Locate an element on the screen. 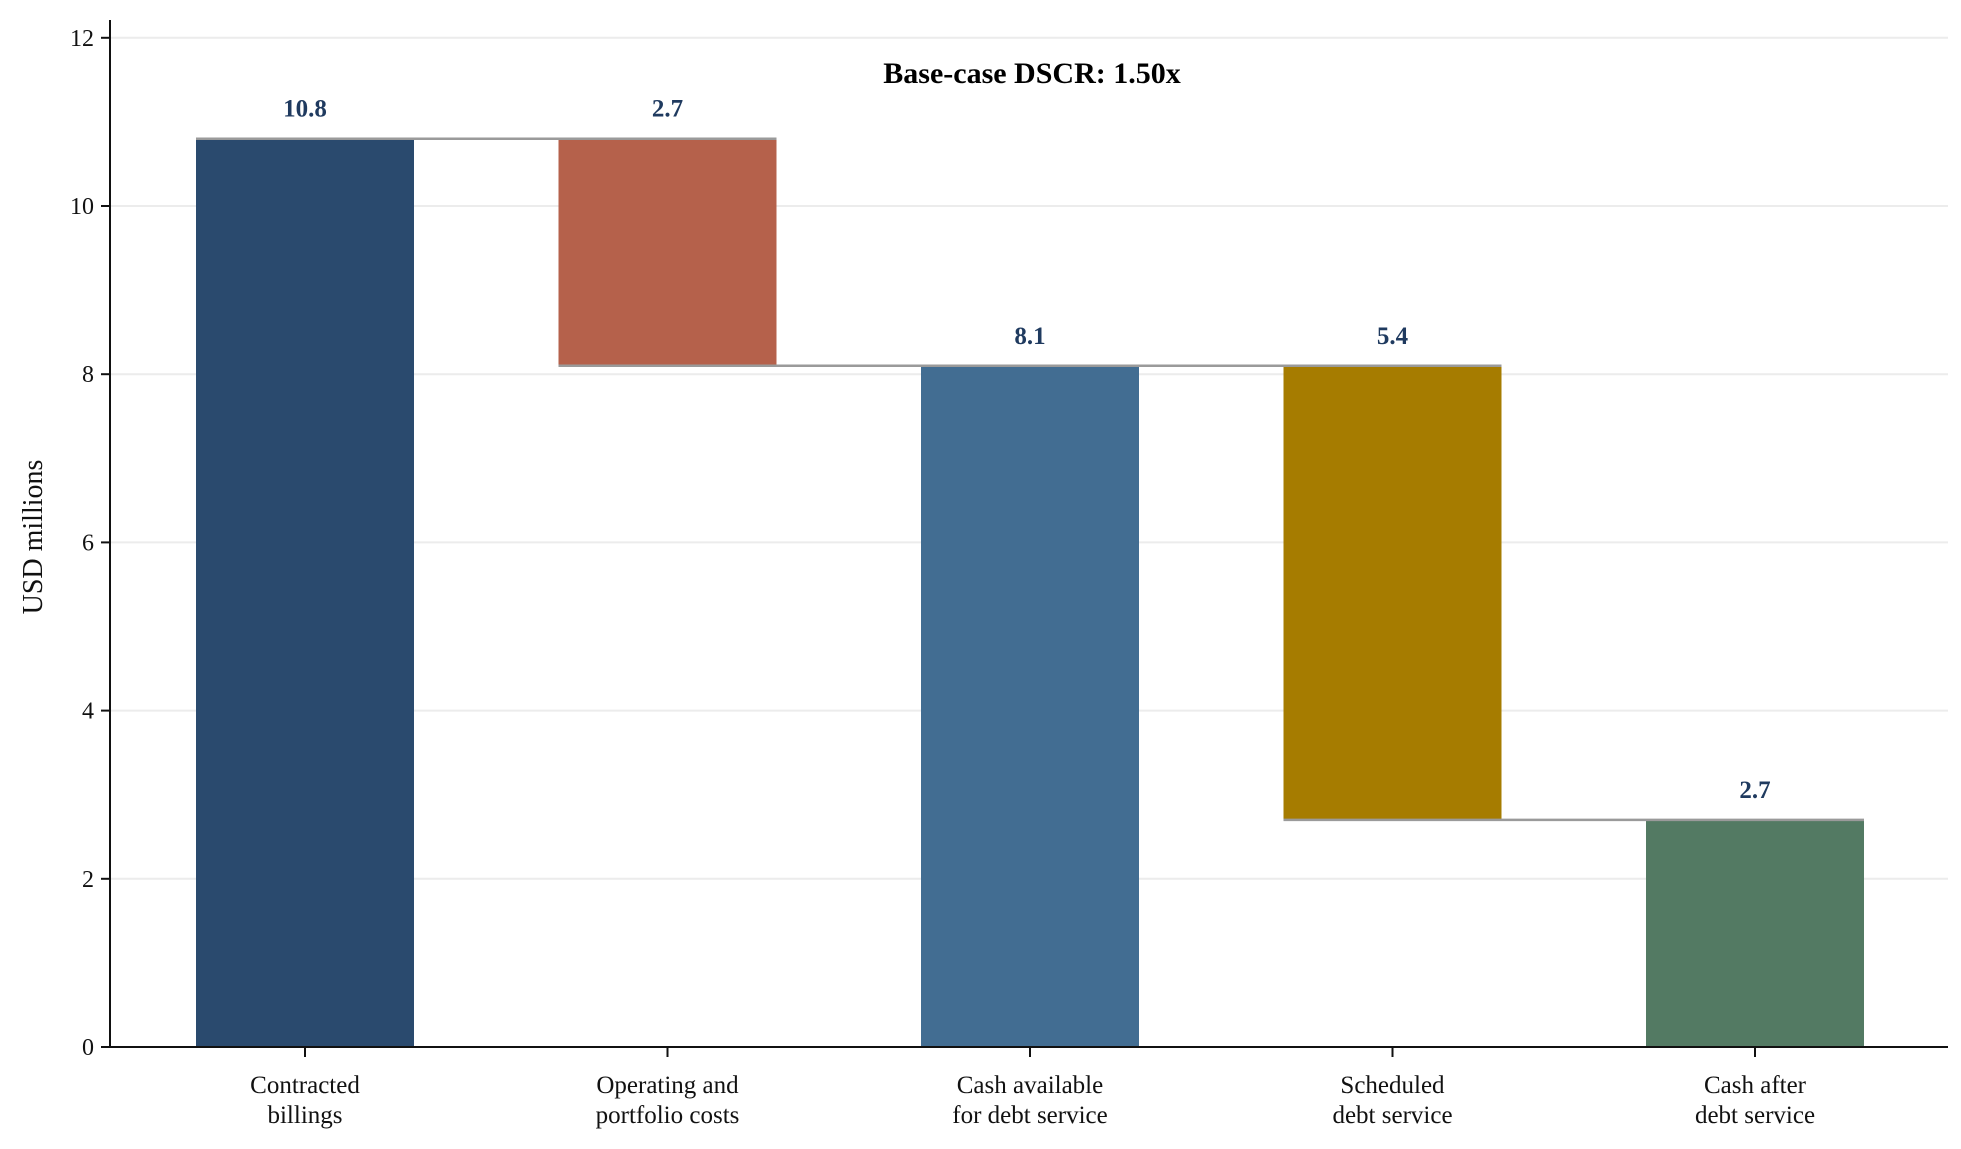 The image size is (1961, 1149). y-tick-label: 8 is located at coordinates (88, 375).